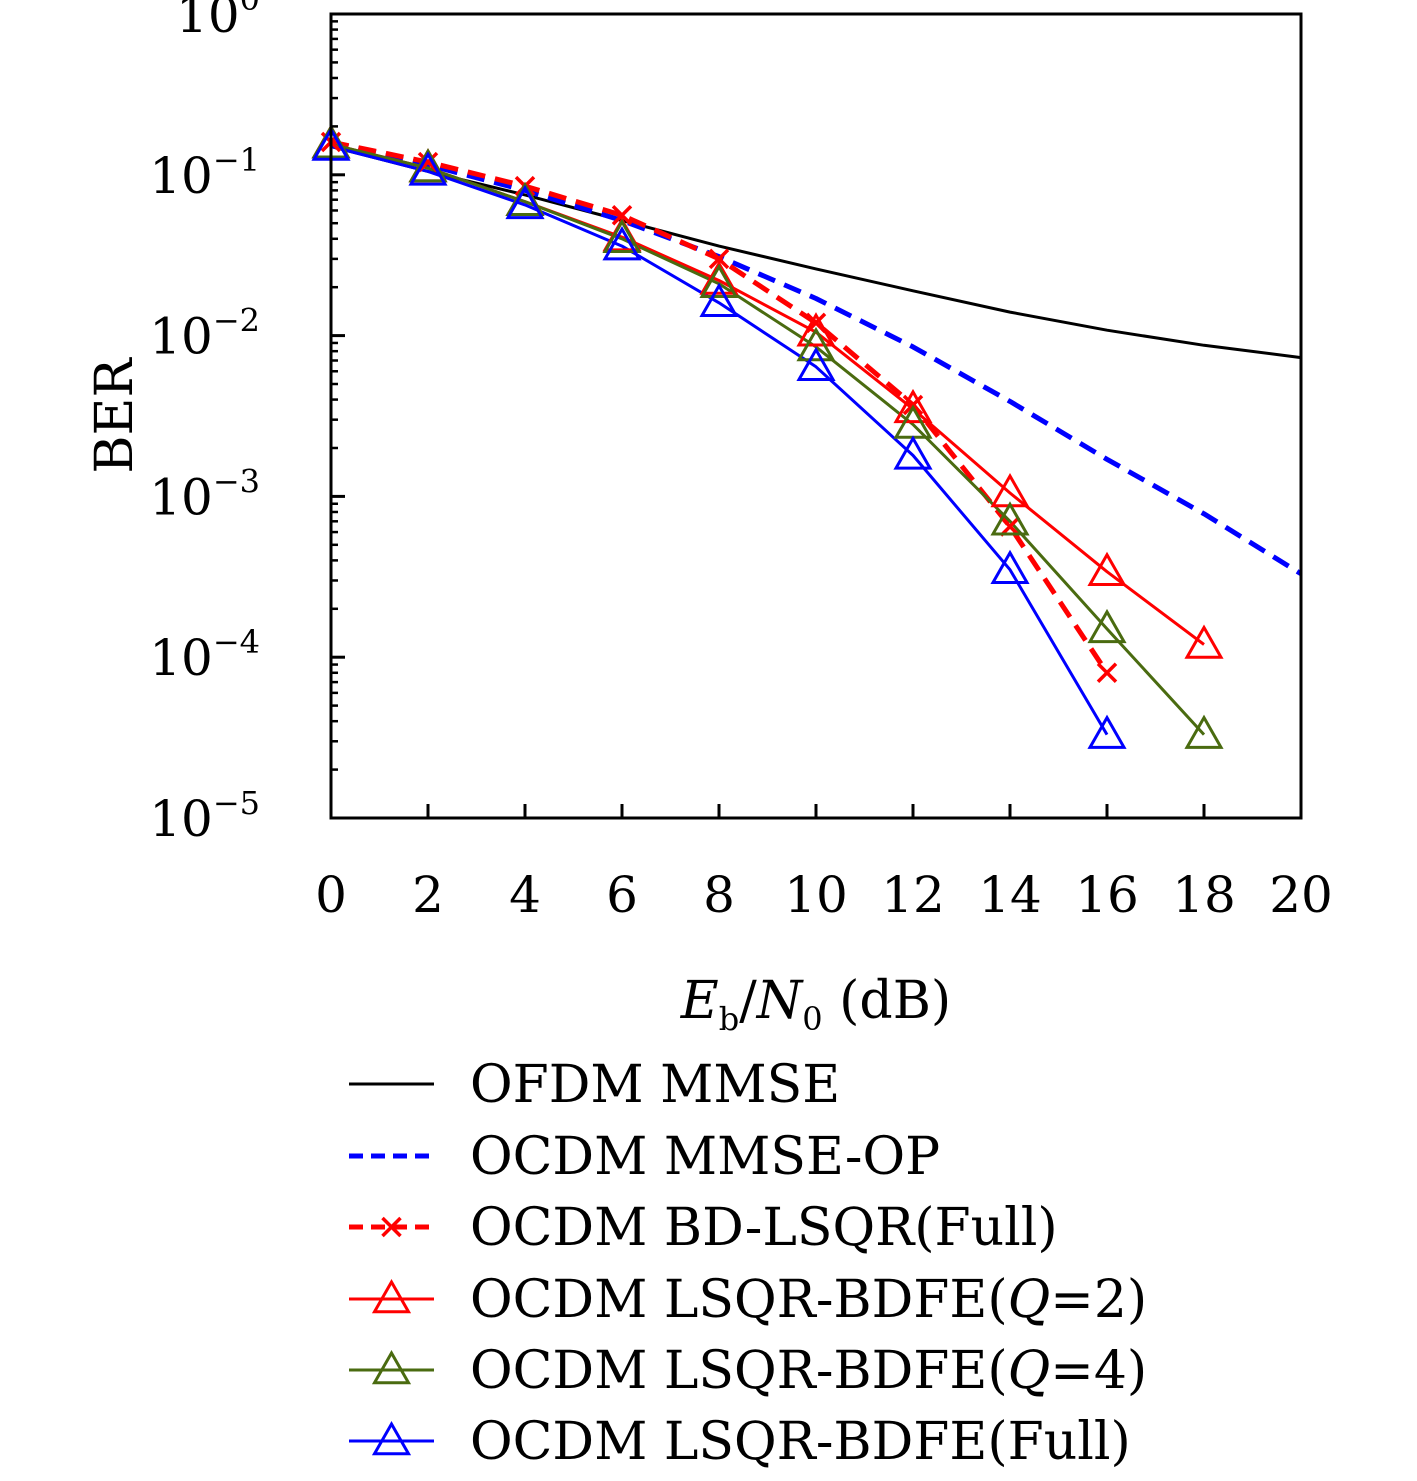 The height and width of the screenshot is (1481, 1417). Describe the element at coordinates (719, 895) in the screenshot. I see `x-tick-label: 8` at that location.